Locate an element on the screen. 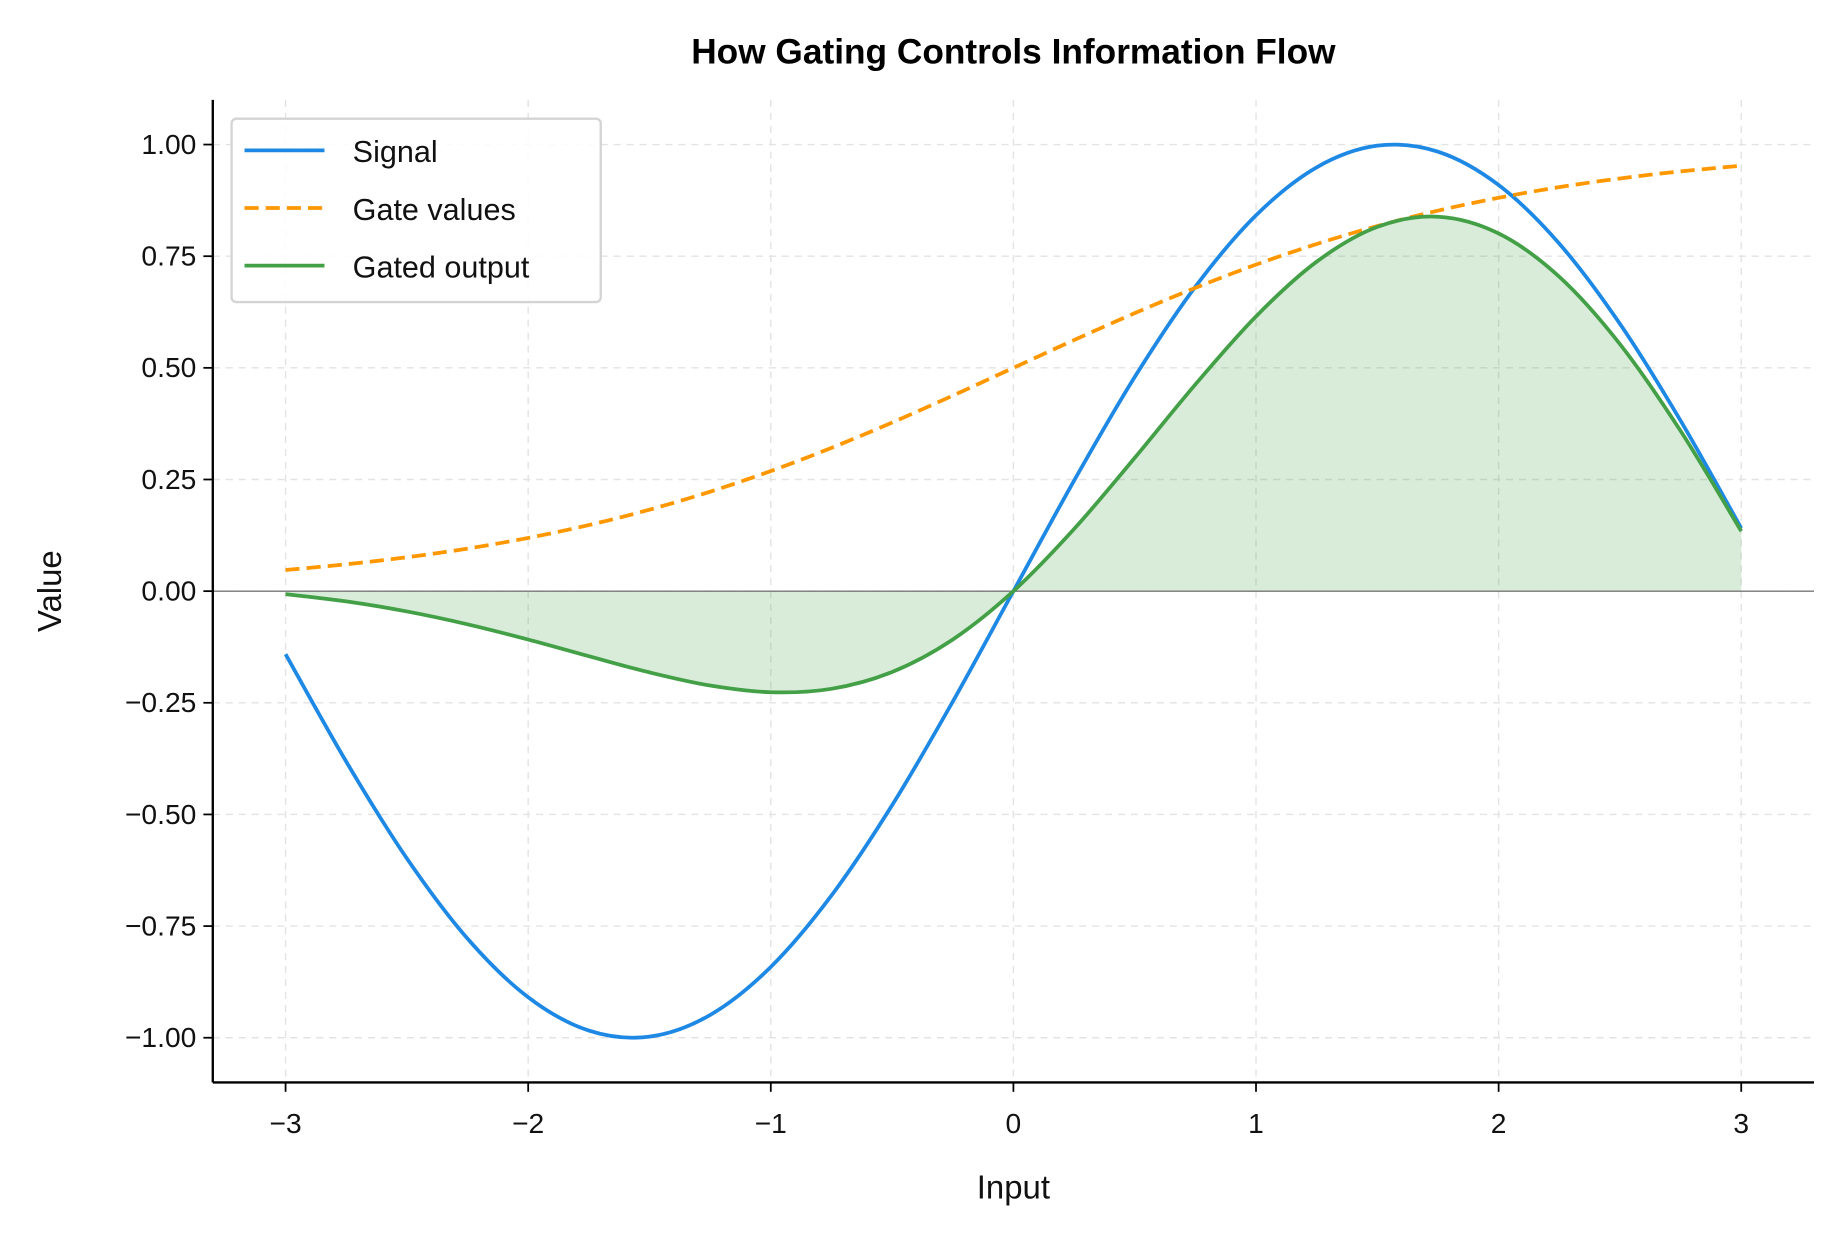  x-tick-label: −3 is located at coordinates (285, 1123).